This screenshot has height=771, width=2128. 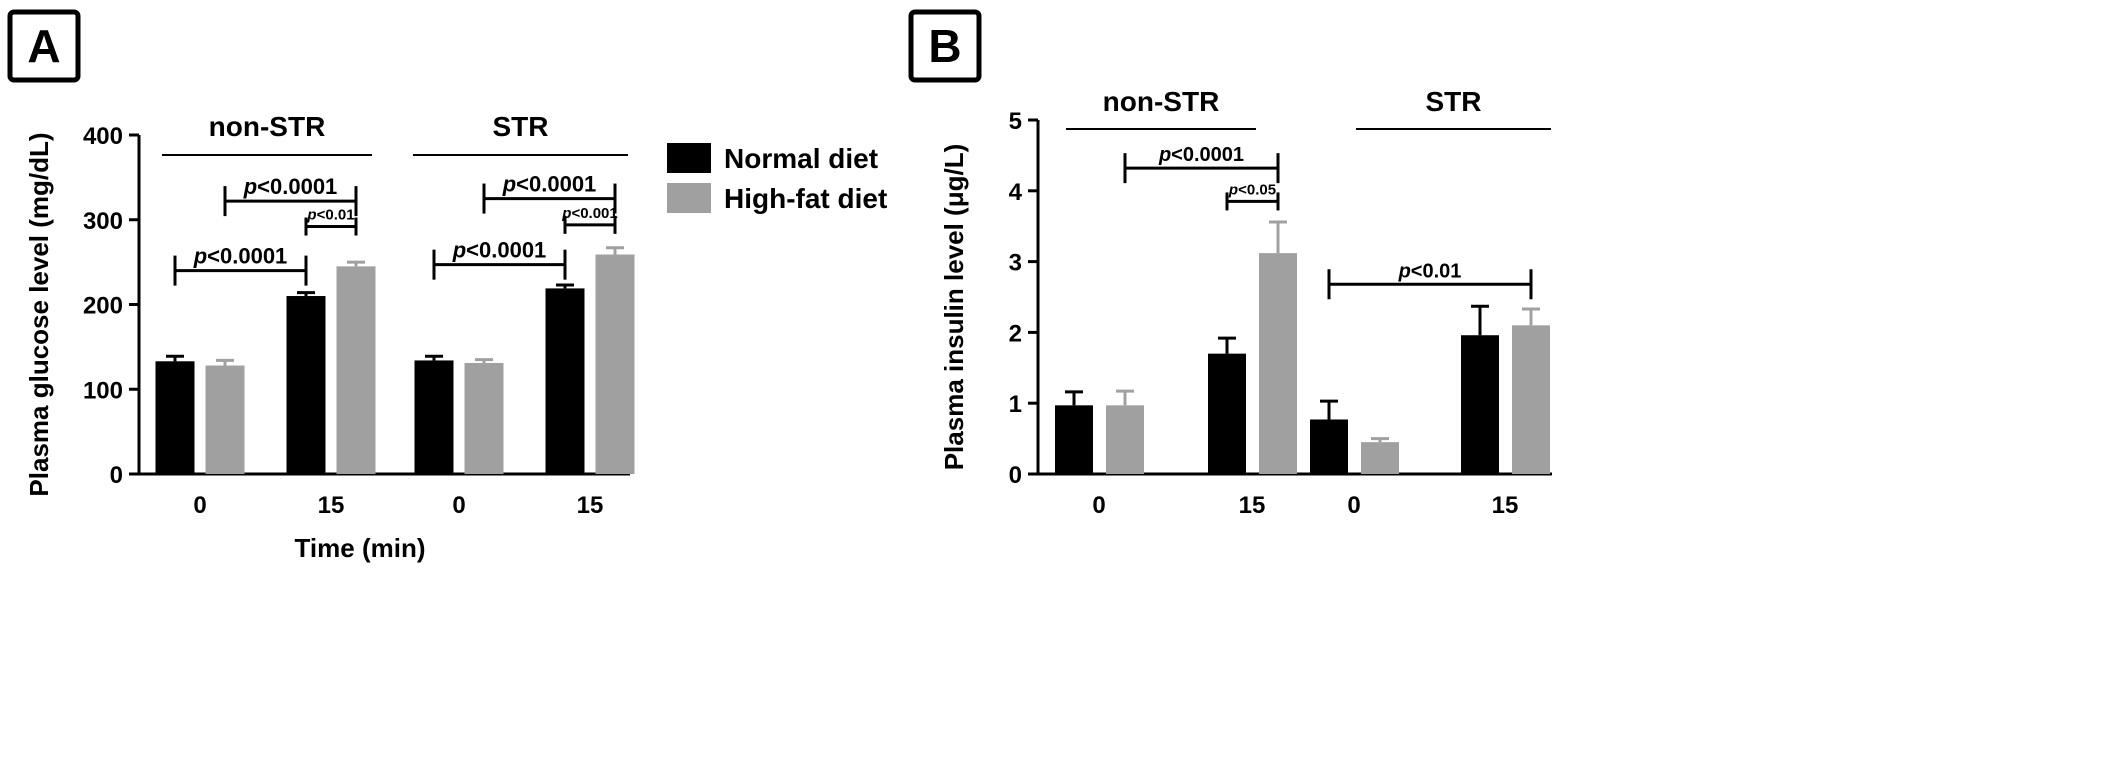 What do you see at coordinates (39, 314) in the screenshot?
I see `y-axis-label: Plasma glucose level (mg/dL)` at bounding box center [39, 314].